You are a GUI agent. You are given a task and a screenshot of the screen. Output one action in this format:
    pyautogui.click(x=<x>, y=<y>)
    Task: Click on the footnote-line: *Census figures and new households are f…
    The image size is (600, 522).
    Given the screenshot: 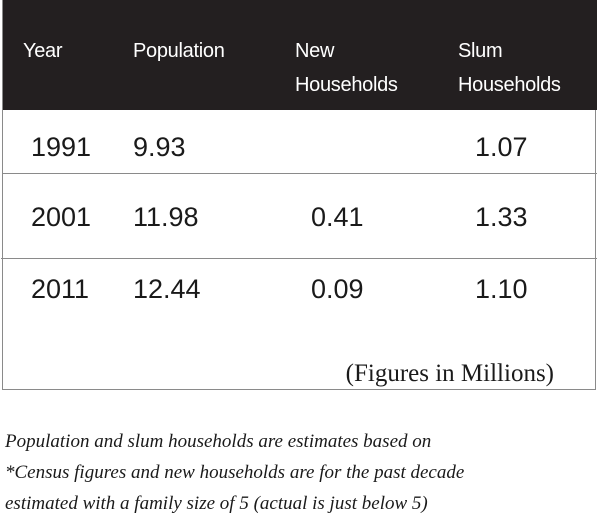 What is the action you would take?
    pyautogui.click(x=235, y=472)
    